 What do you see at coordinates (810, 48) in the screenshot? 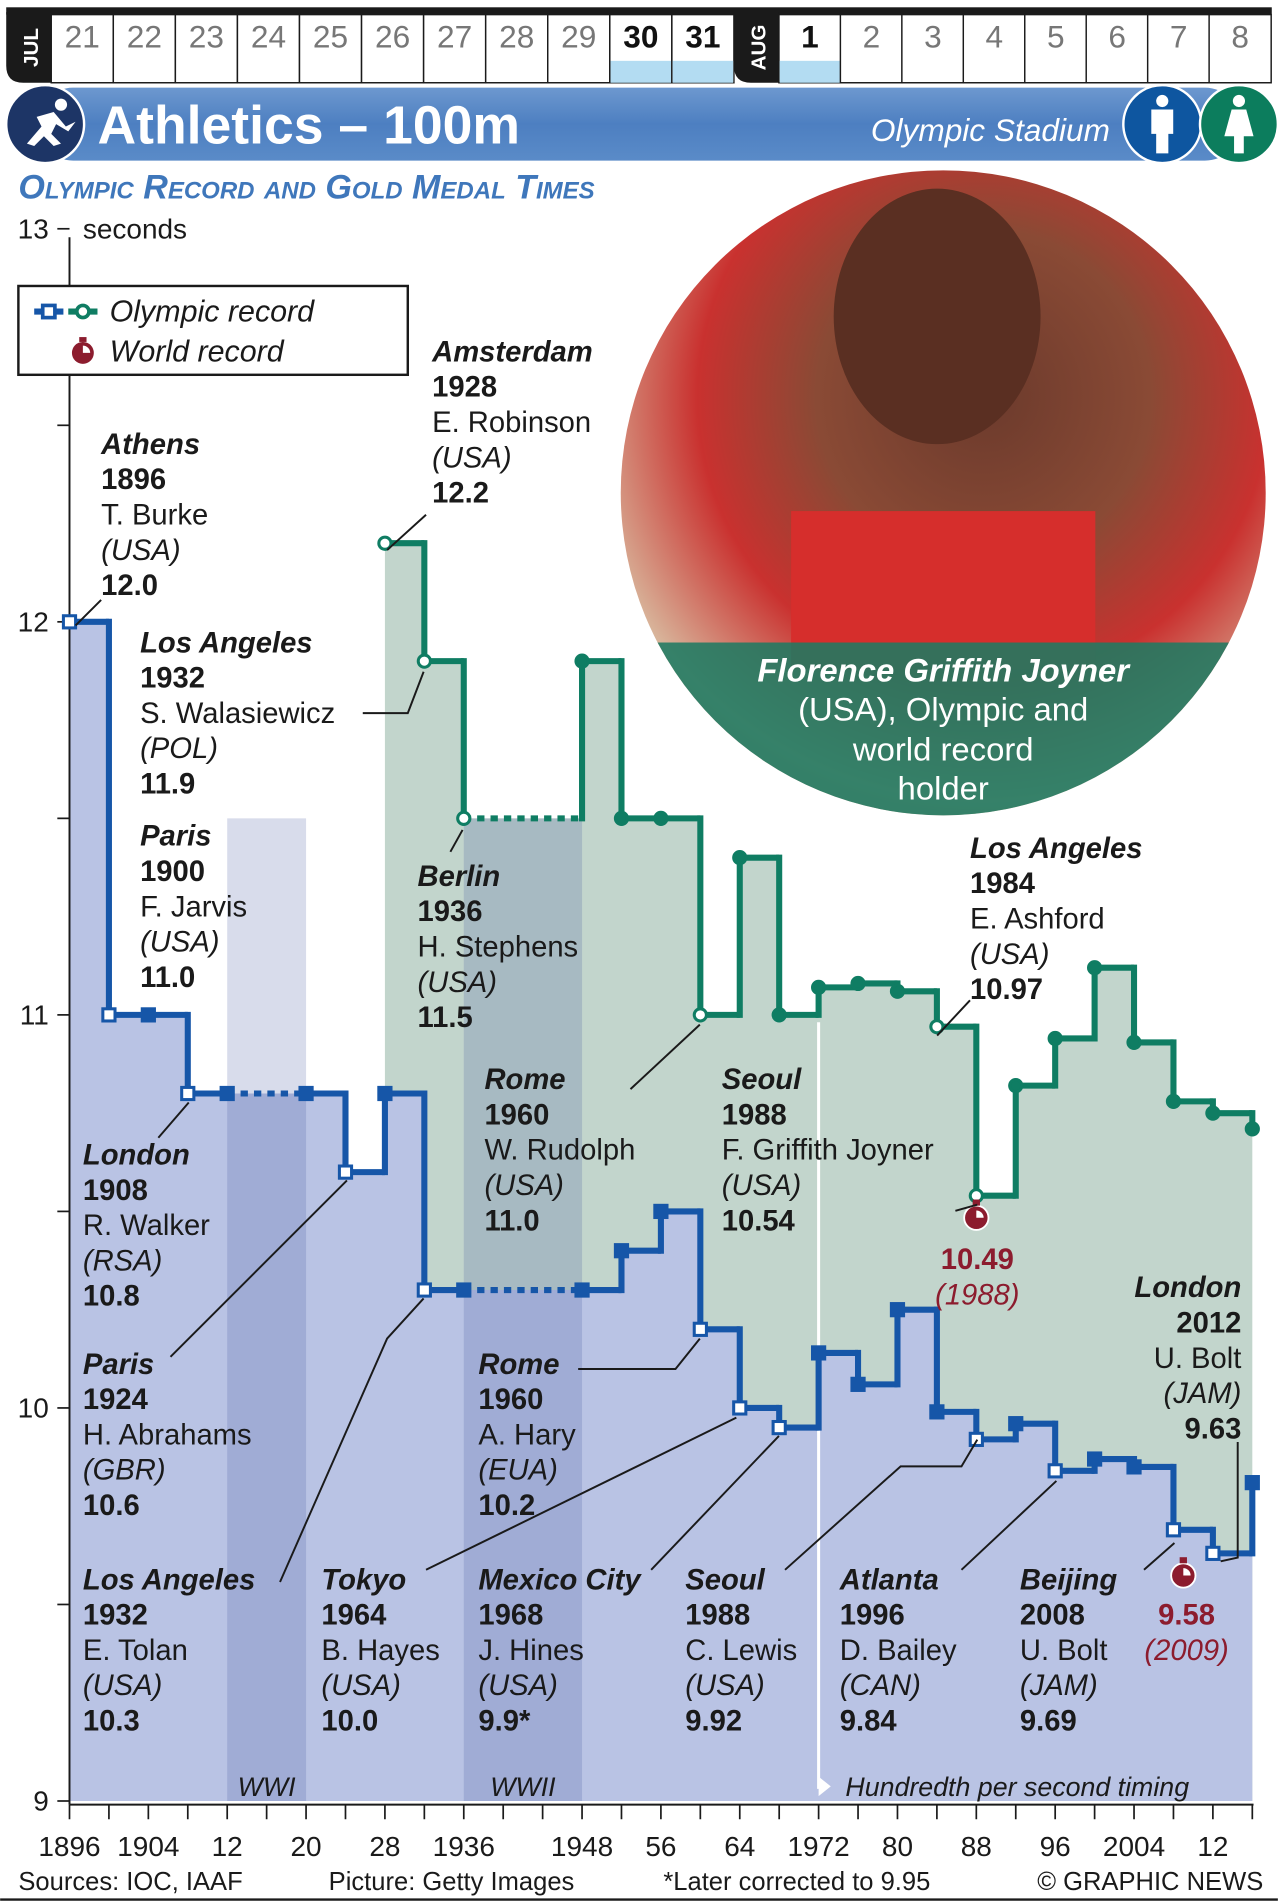
I see `calendar-day-1: 1` at bounding box center [810, 48].